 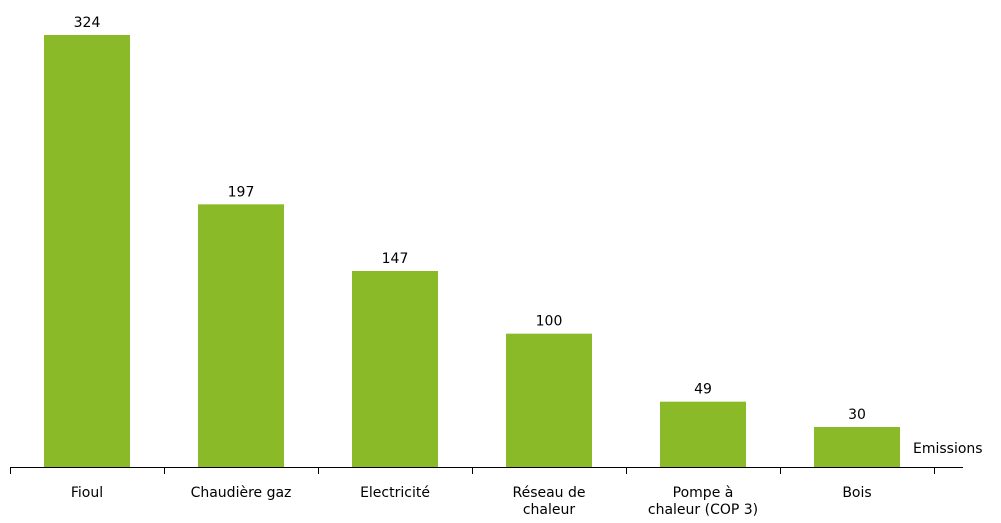 What do you see at coordinates (703, 501) in the screenshot?
I see `x-tick-label: Pompe à chaleur (COP 3)` at bounding box center [703, 501].